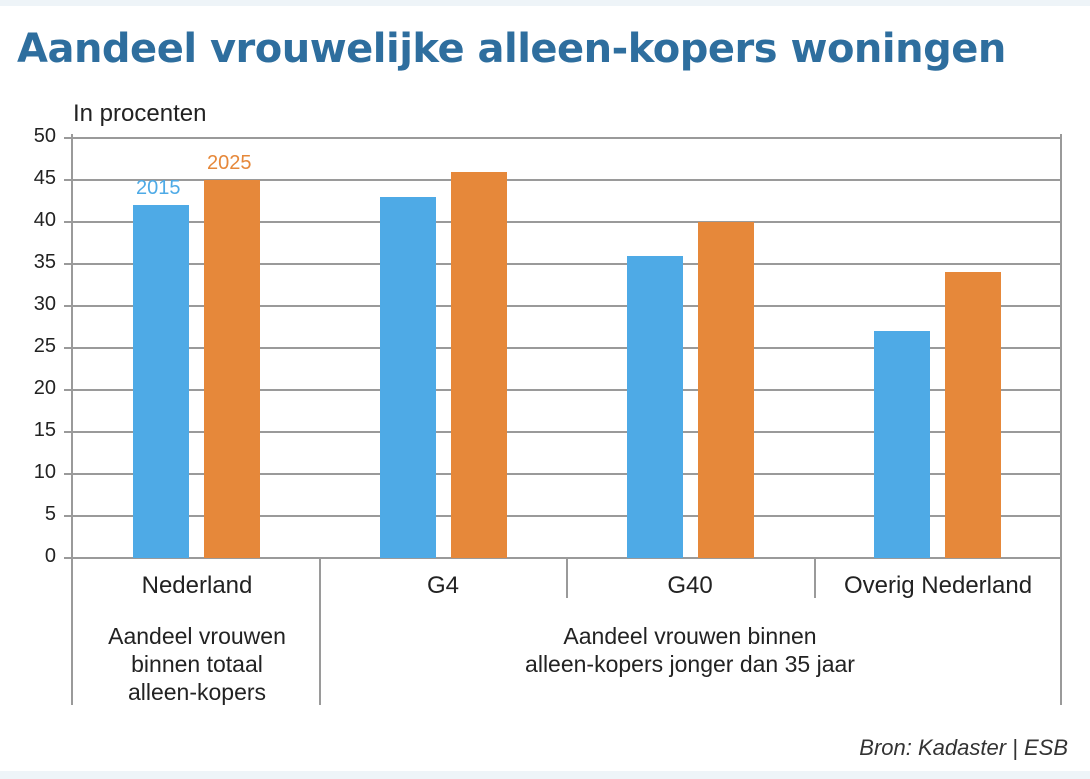 The height and width of the screenshot is (779, 1090). I want to click on bottom-strip, so click(545, 775).